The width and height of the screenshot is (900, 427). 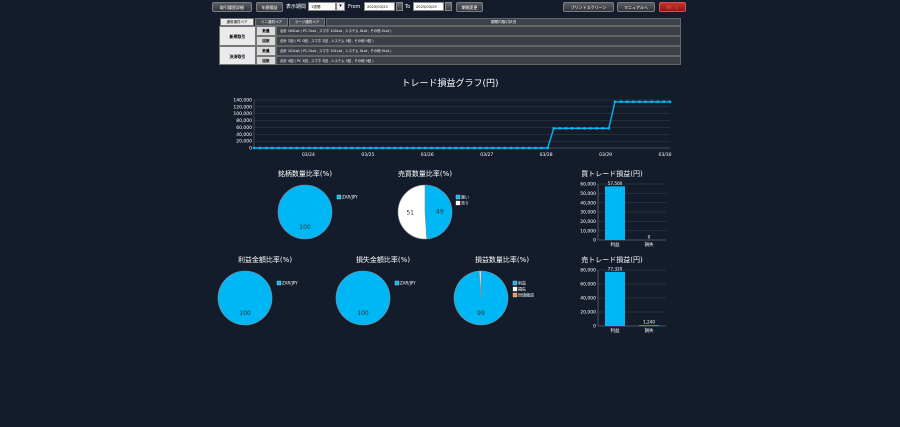 What do you see at coordinates (428, 6) in the screenshot?
I see `to-date-input: 2025/03/29` at bounding box center [428, 6].